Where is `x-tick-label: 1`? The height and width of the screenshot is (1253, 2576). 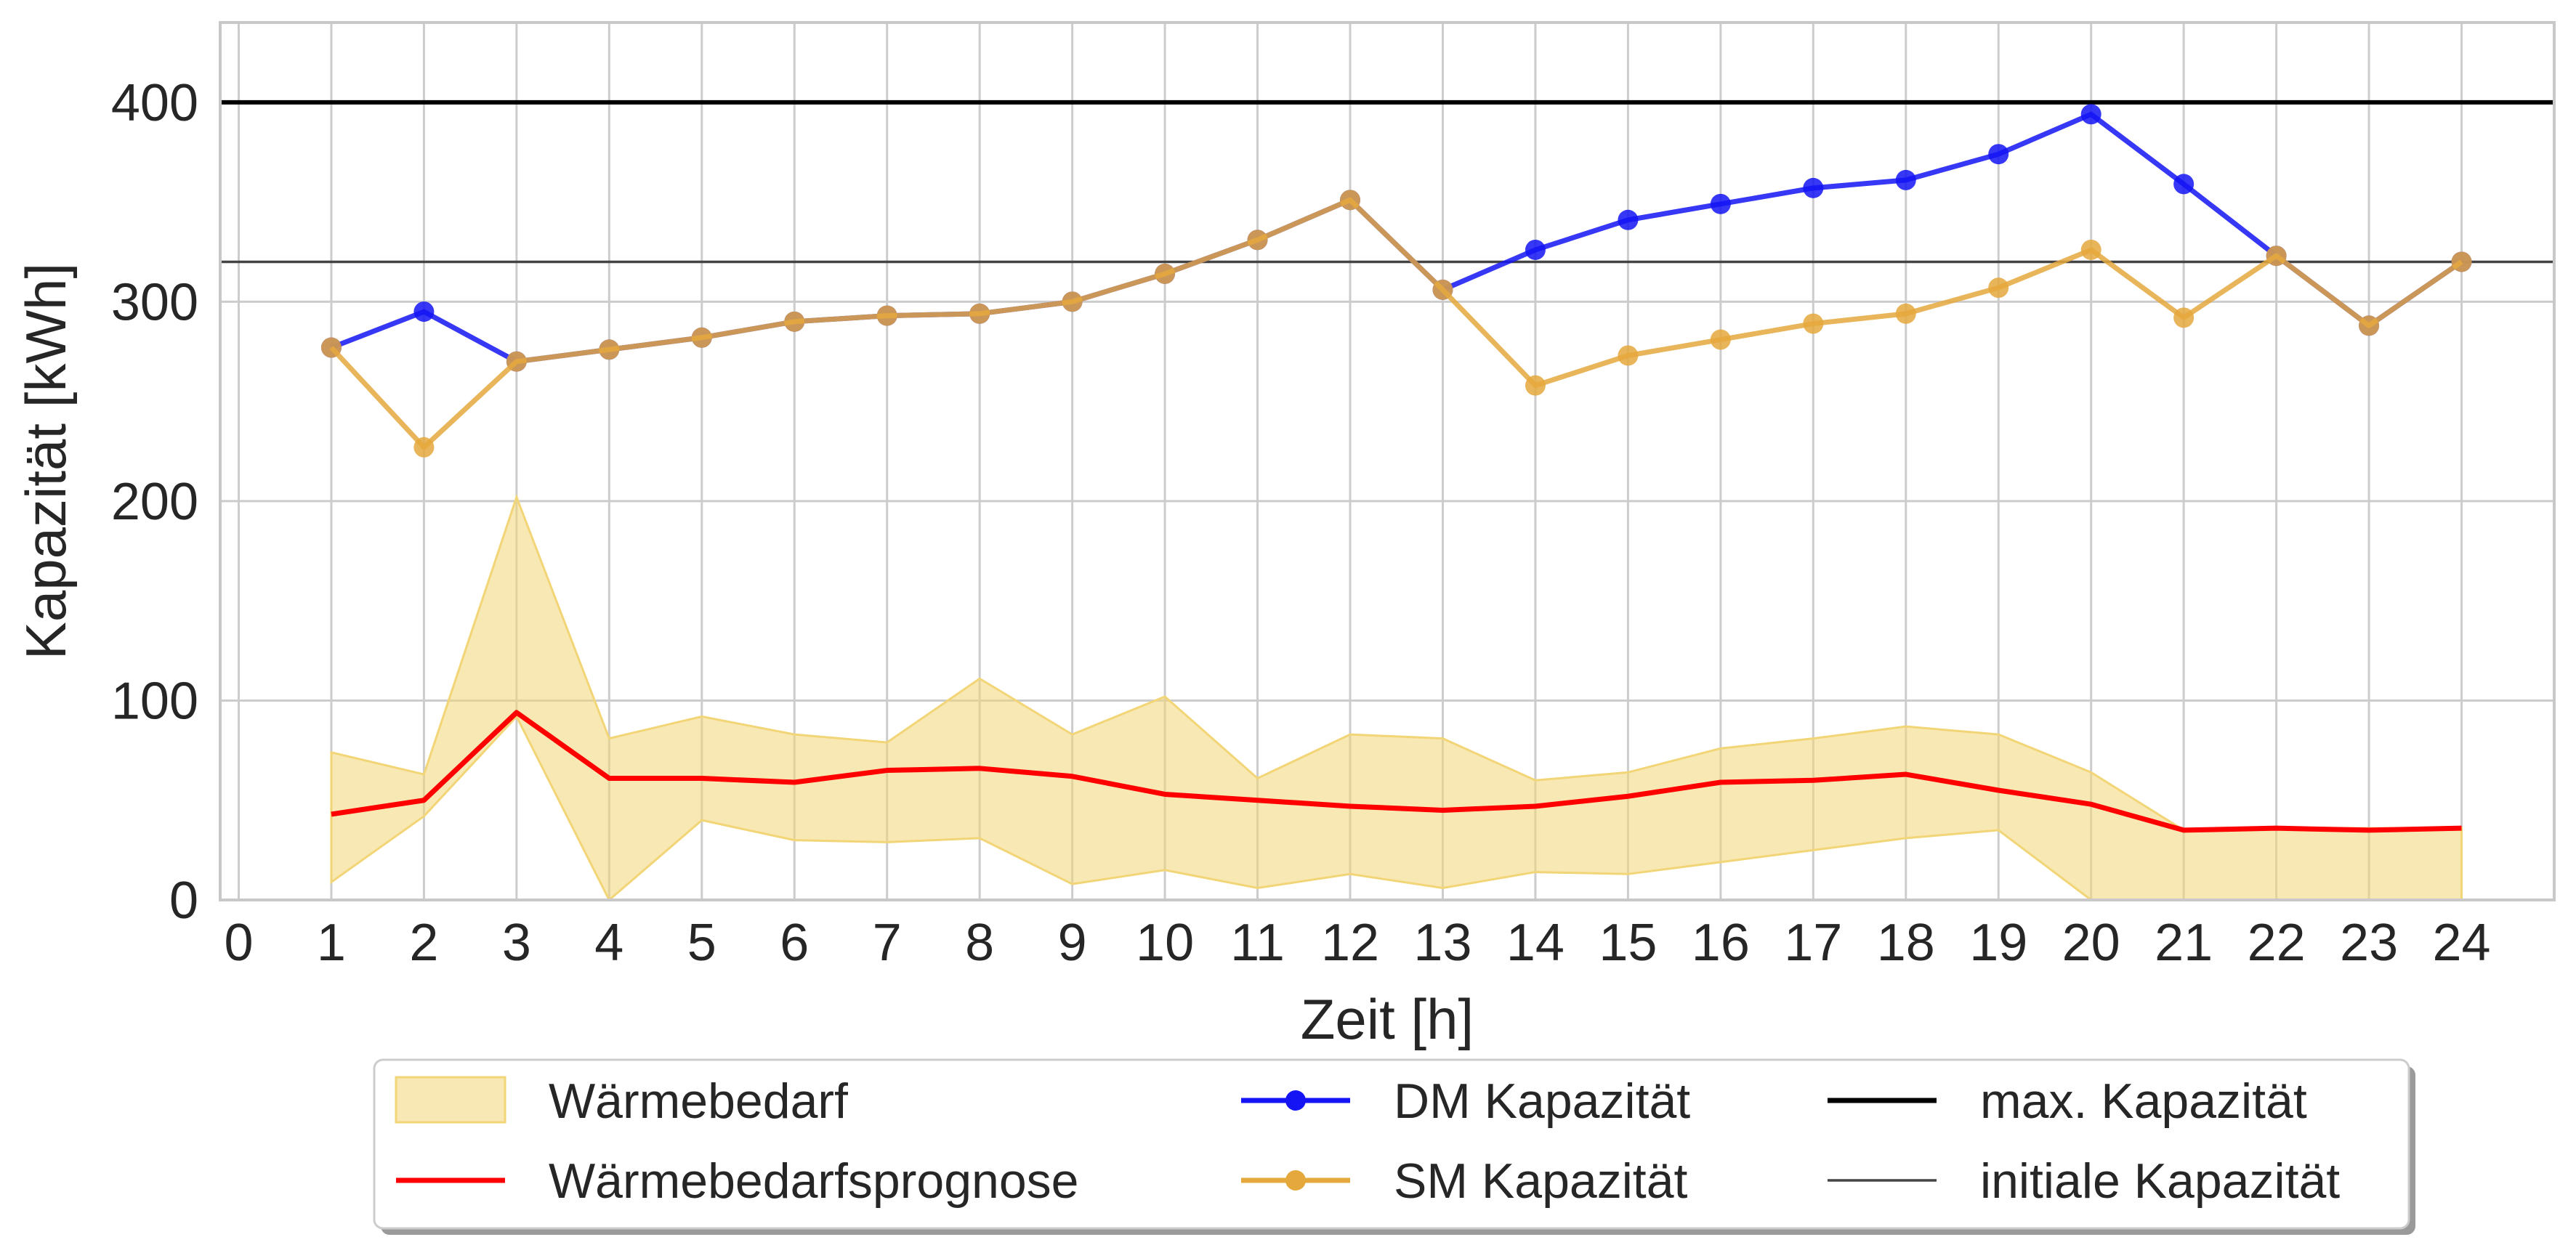 x-tick-label: 1 is located at coordinates (332, 943).